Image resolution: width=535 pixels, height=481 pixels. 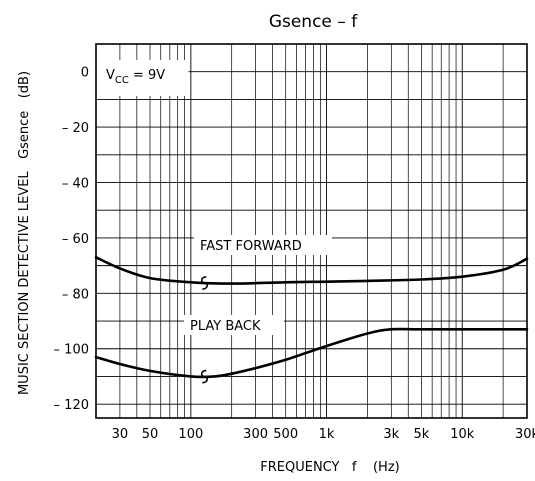 What do you see at coordinates (75, 184) in the screenshot?
I see `y-tick-label: – 40` at bounding box center [75, 184].